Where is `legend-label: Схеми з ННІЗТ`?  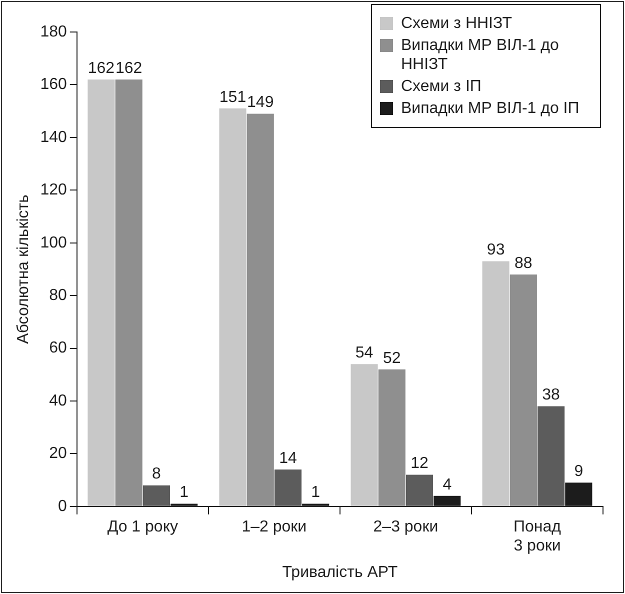
legend-label: Схеми з ННІЗТ is located at coordinates (456, 23).